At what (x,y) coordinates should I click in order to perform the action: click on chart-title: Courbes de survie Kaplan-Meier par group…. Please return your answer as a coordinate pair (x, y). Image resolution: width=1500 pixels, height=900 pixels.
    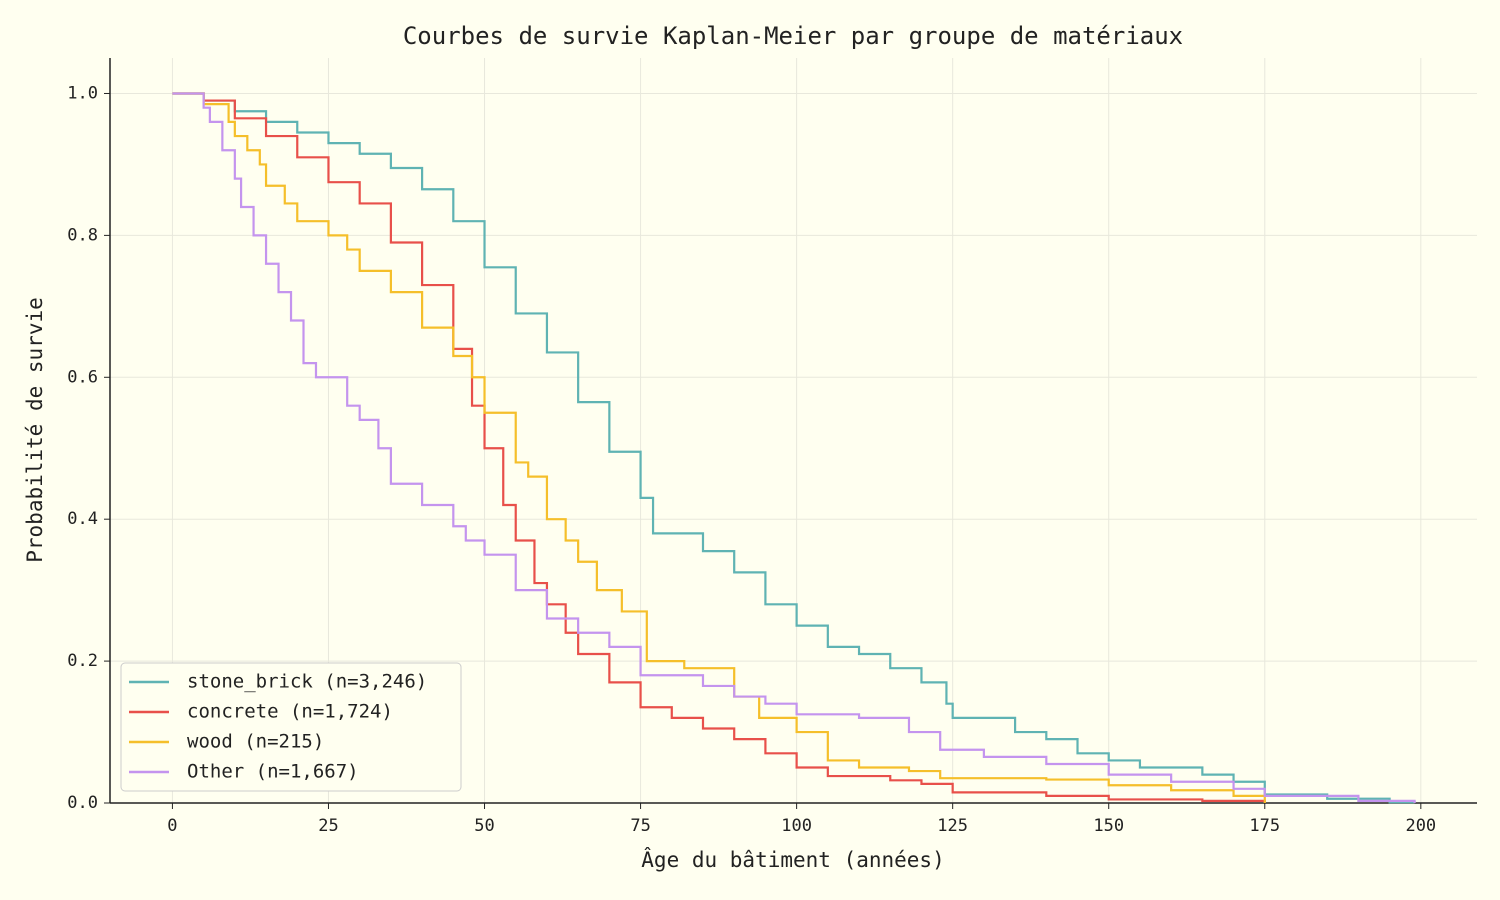
    Looking at the image, I should click on (793, 36).